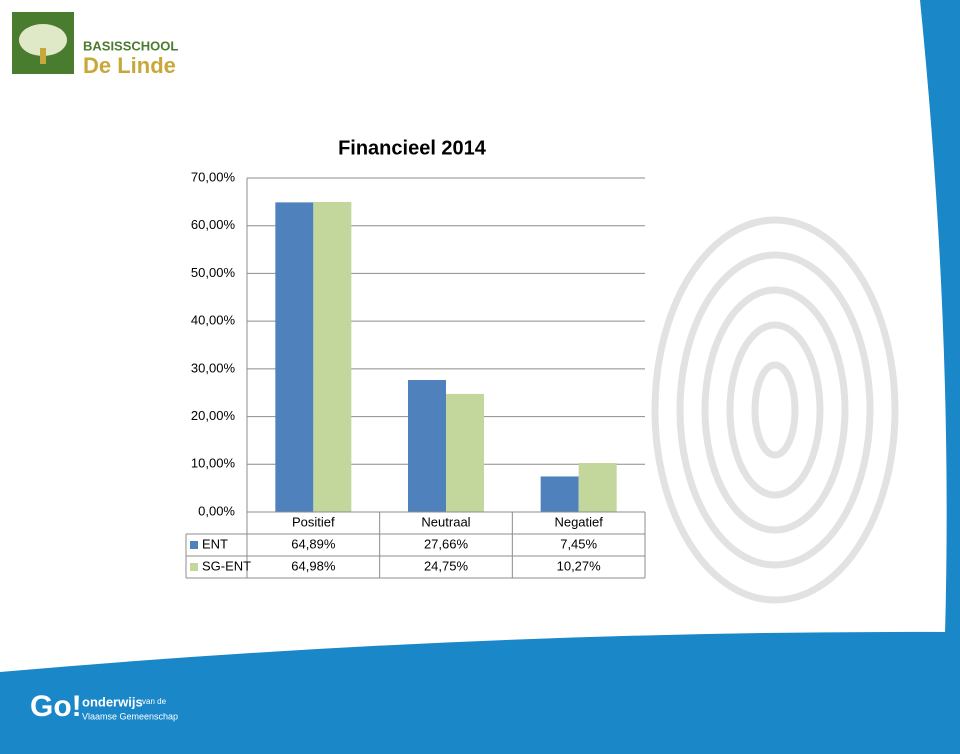  I want to click on fingerprint, so click(775, 410).